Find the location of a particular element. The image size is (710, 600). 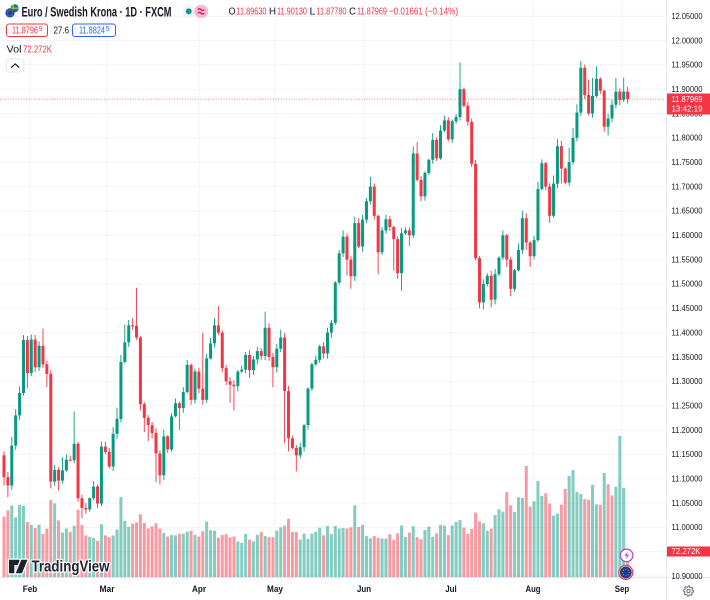

svg-text: 12.05000 is located at coordinates (687, 16).